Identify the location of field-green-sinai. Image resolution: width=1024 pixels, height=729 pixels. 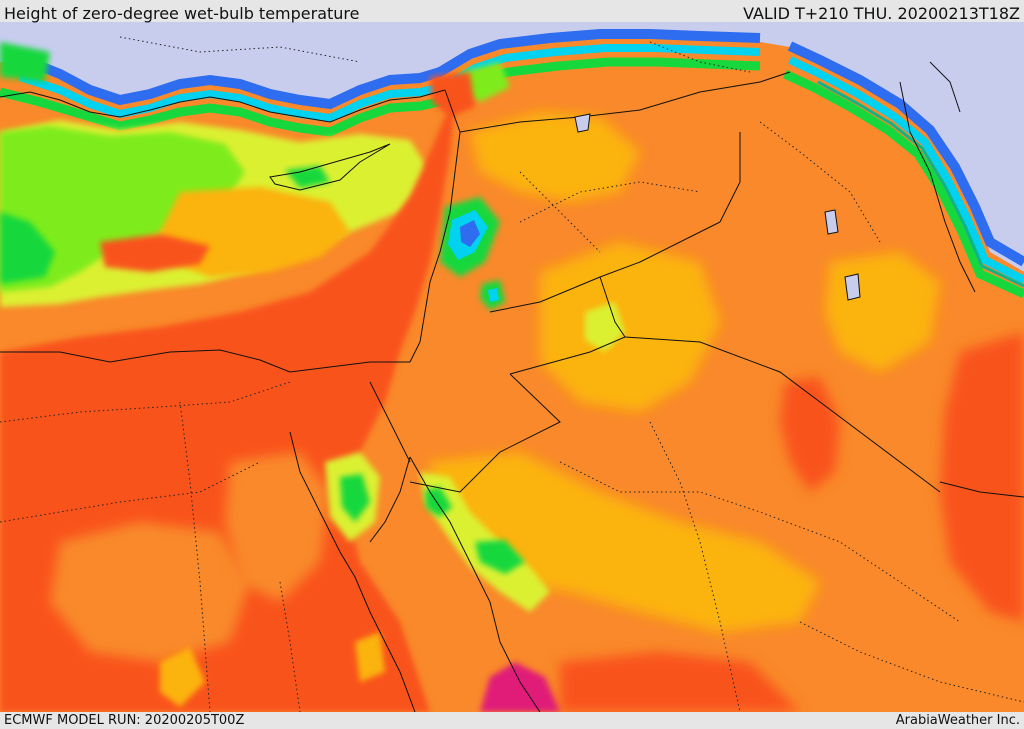
(355, 498).